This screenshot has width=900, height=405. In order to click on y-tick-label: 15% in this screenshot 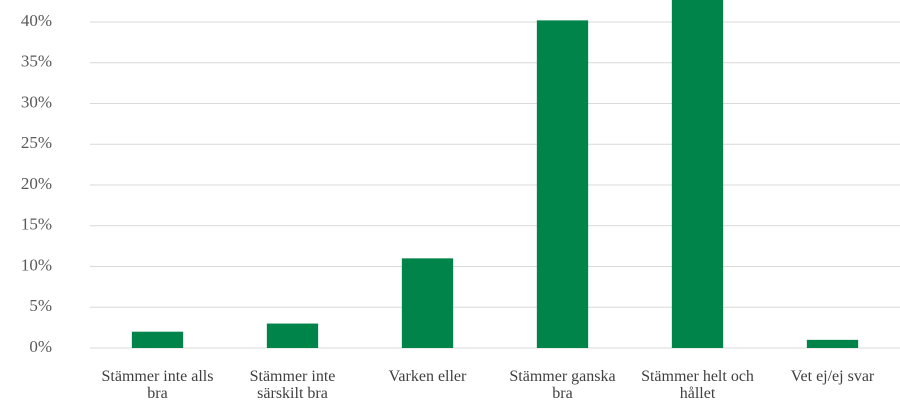, I will do `click(36, 224)`.